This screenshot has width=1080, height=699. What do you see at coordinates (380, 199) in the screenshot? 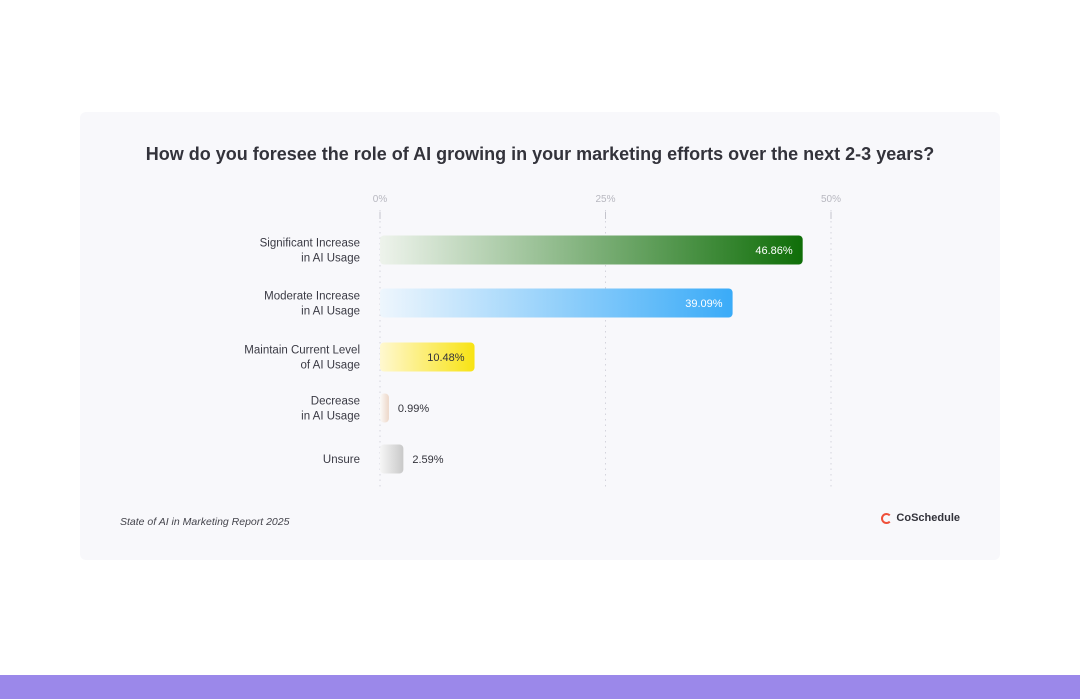
I see `x-tick-label: 0%` at bounding box center [380, 199].